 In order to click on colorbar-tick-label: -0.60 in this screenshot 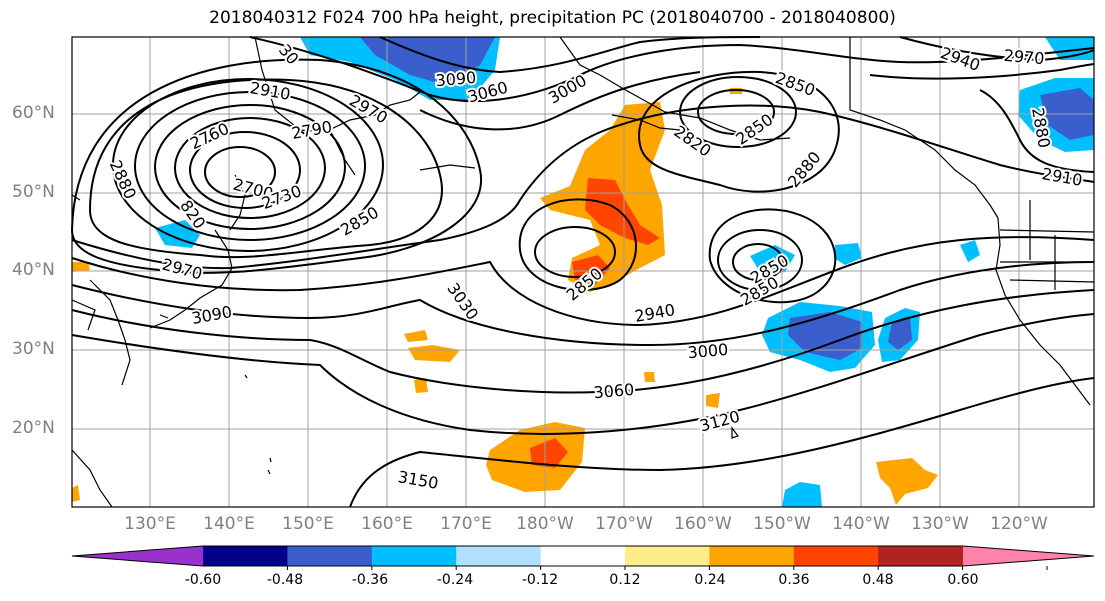, I will do `click(203, 580)`.